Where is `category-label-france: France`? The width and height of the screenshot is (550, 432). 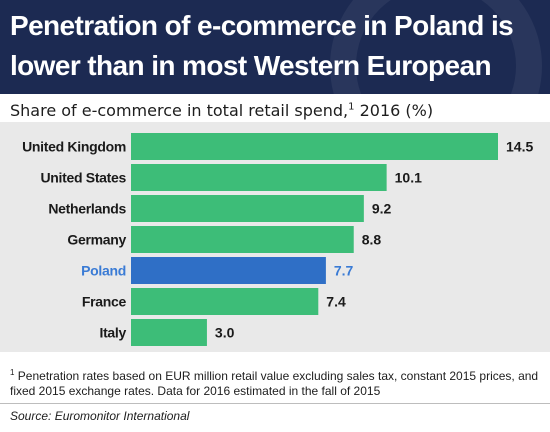
category-label-france: France is located at coordinates (104, 302).